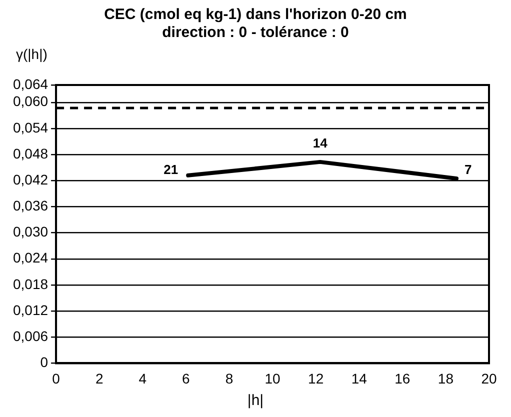 Image resolution: width=511 pixels, height=417 pixels. What do you see at coordinates (44, 362) in the screenshot?
I see `y-tick-label: 0` at bounding box center [44, 362].